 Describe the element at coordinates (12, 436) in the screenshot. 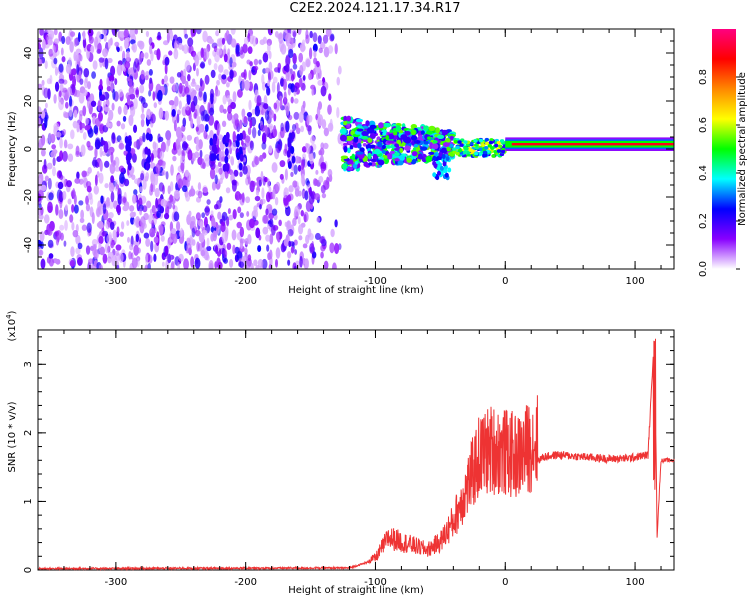

I see `snr-y-axis-label: SNR (10 * v/v)` at that location.